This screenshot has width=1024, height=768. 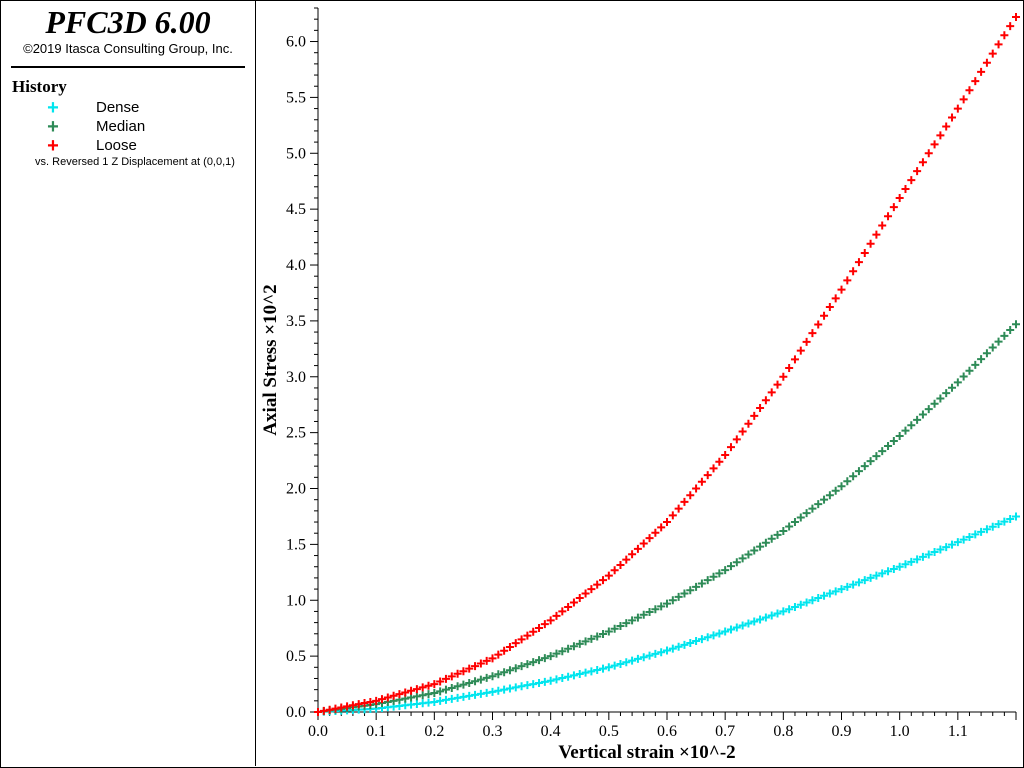 I want to click on legend-item-loose: + Loose, so click(x=141, y=146).